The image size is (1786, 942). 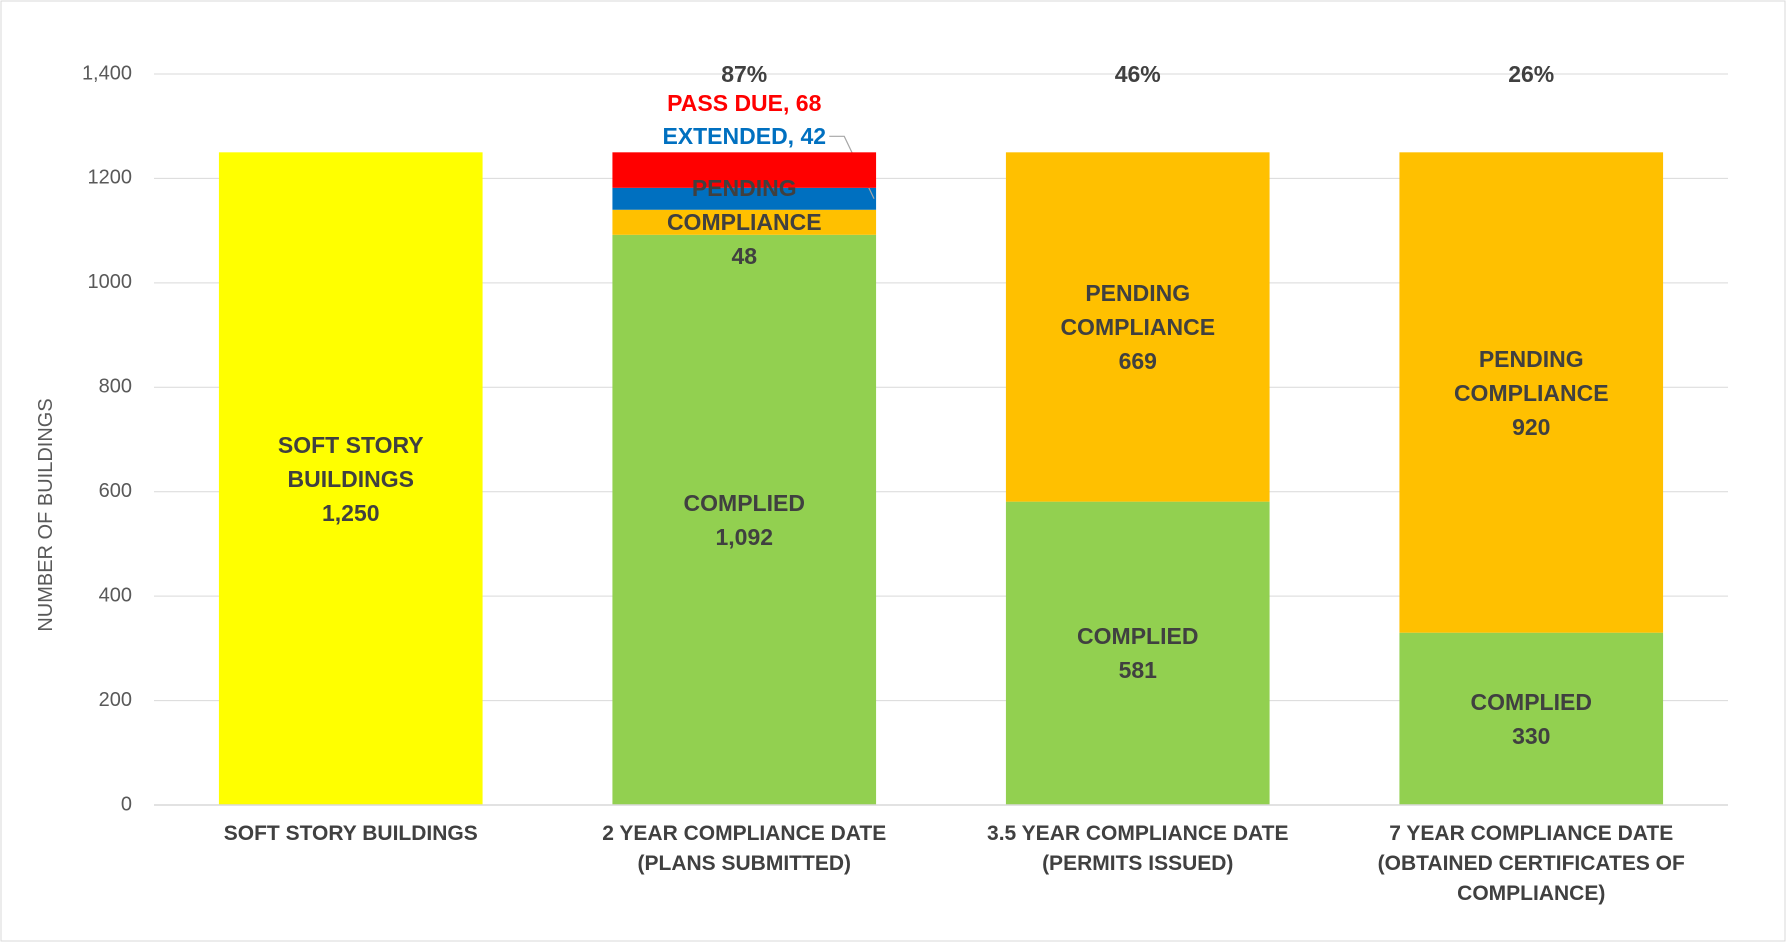 I want to click on total-label: 26%, so click(x=1531, y=74).